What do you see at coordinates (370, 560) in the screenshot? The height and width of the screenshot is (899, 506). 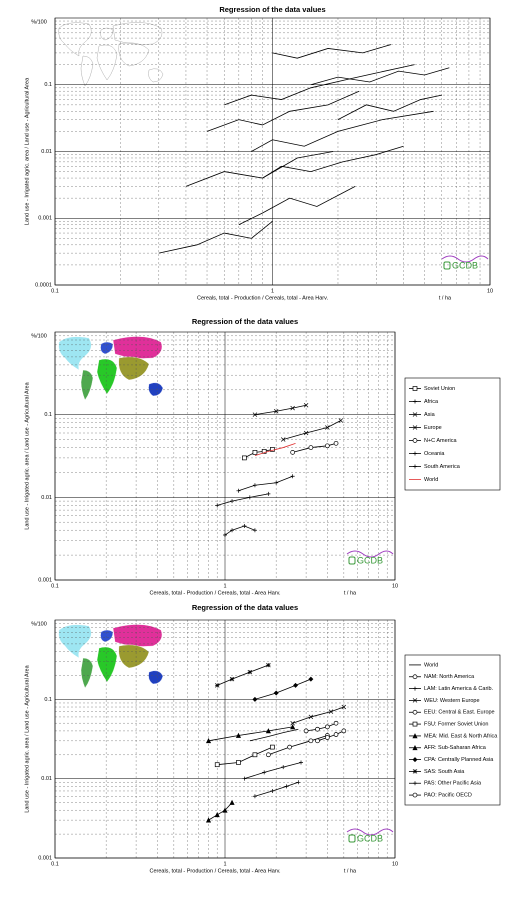 I see `logo-text: GCDB` at bounding box center [370, 560].